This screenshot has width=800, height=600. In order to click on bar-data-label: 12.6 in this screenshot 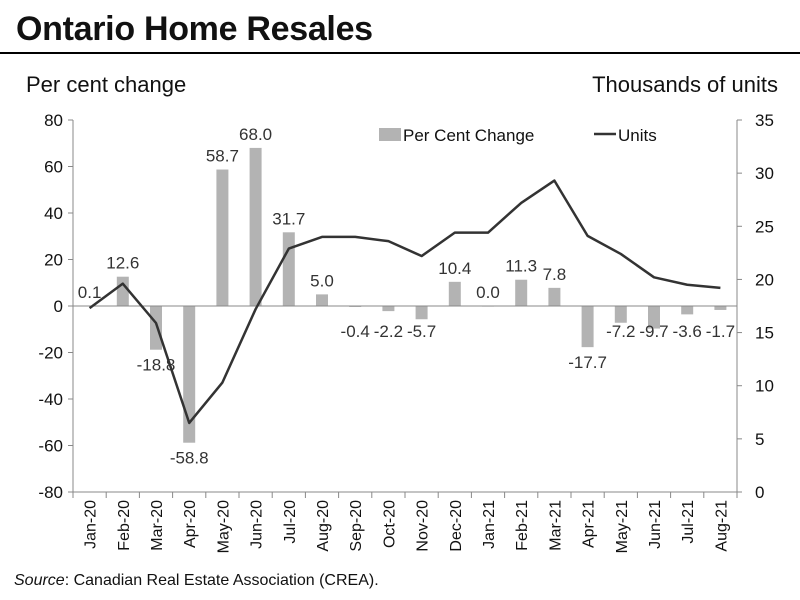, I will do `click(122, 263)`.